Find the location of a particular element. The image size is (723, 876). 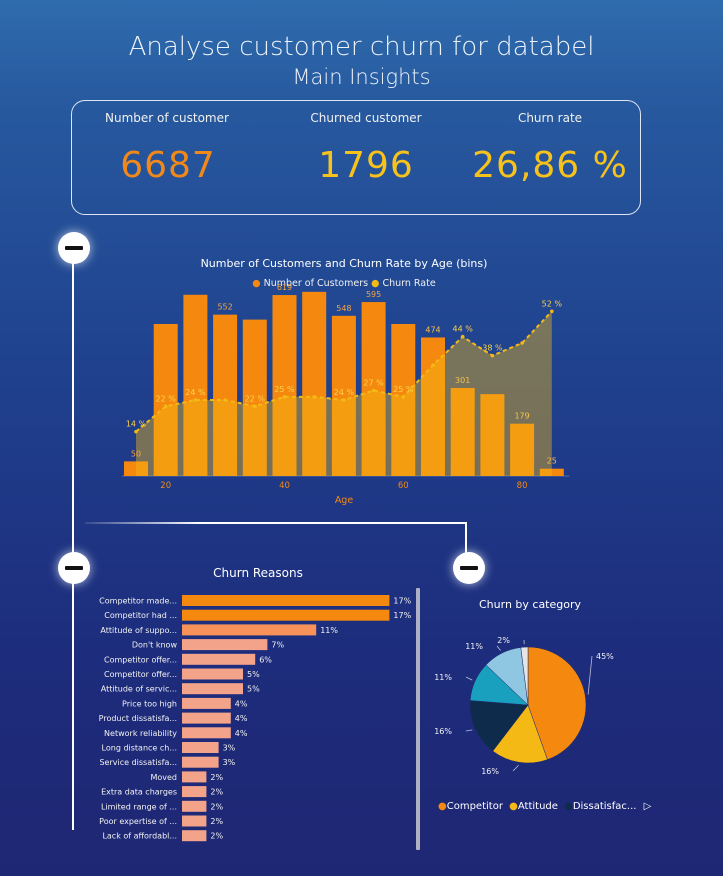

page-subtitle: Main Insights is located at coordinates (361, 77).